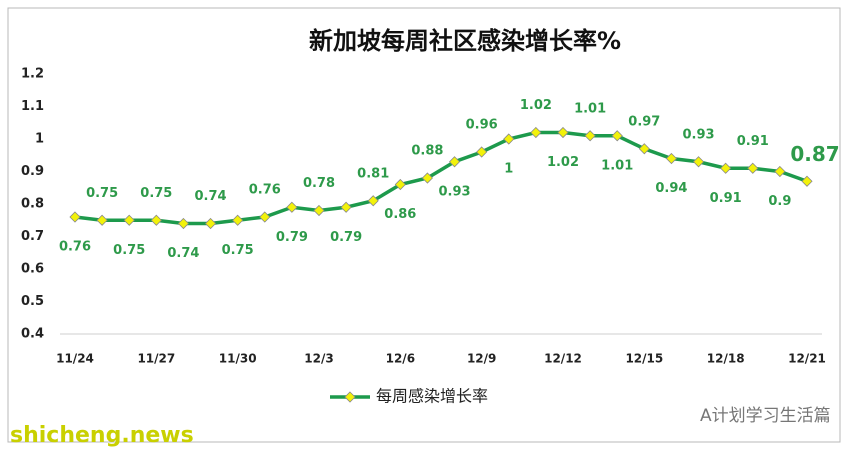  I want to click on watermark: shicheng.news, so click(102, 435).